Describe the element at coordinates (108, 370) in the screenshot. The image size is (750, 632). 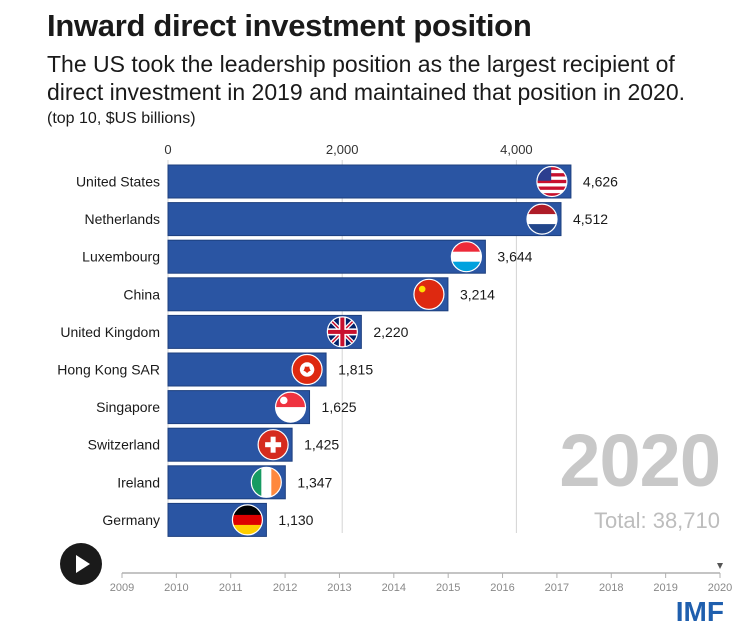
I see `category-label: Hong Kong SAR` at that location.